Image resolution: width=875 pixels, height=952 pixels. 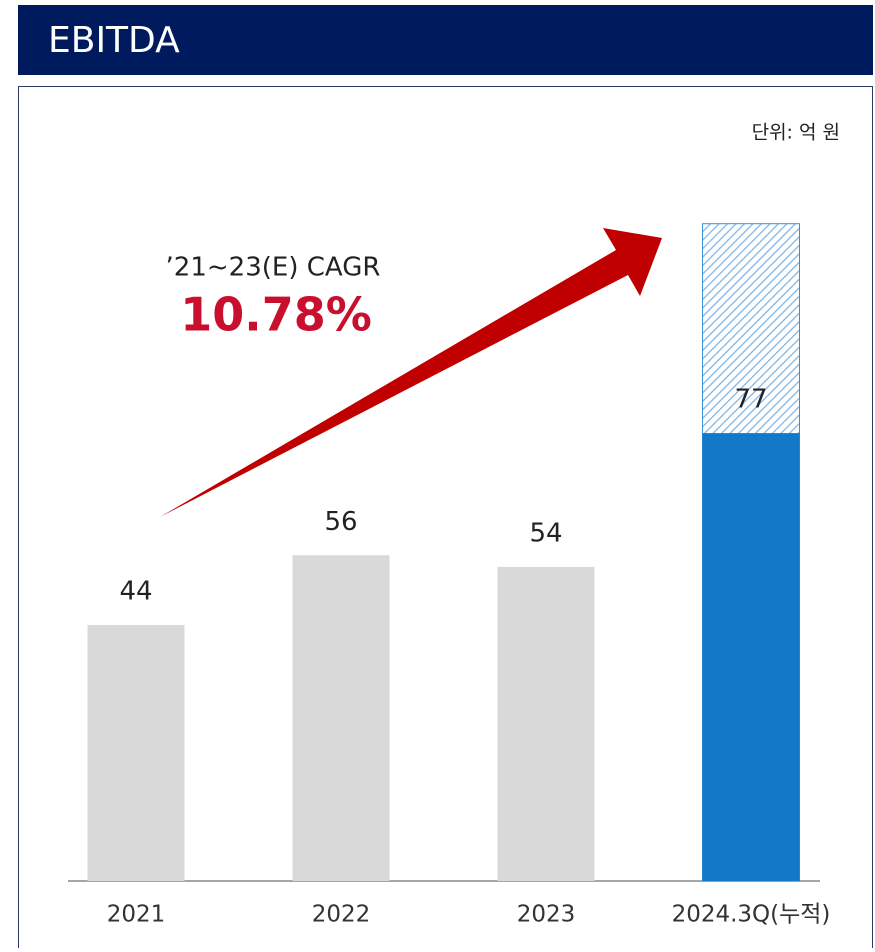 What do you see at coordinates (340, 522) in the screenshot?
I see `value-label: 56` at bounding box center [340, 522].